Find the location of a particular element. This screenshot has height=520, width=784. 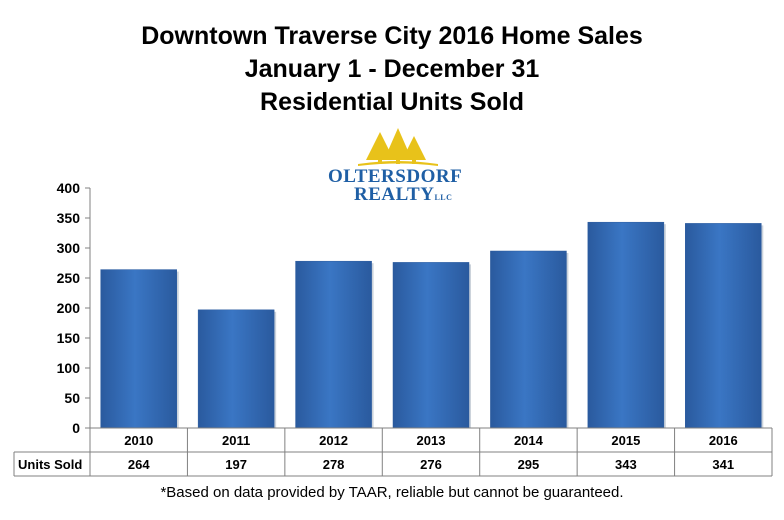

data-label: 276 is located at coordinates (431, 464).